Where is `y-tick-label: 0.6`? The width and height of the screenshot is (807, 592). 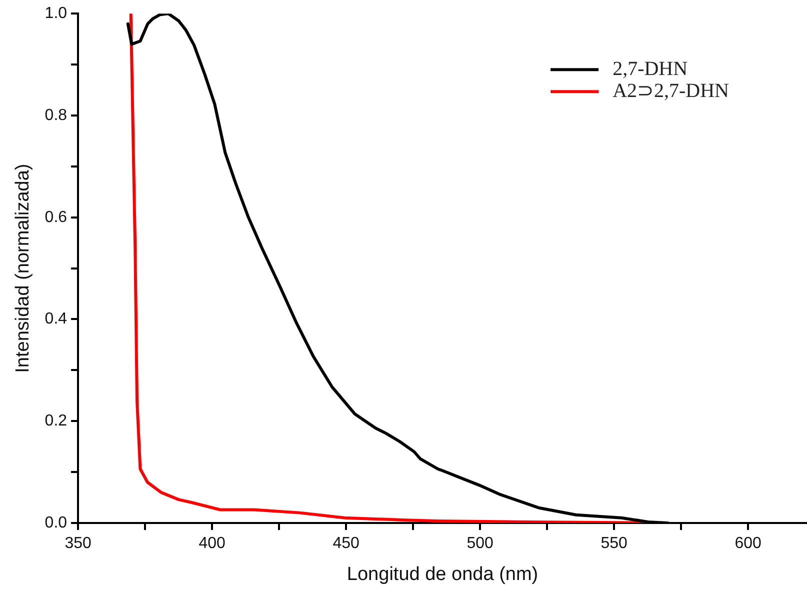 y-tick-label: 0.6 is located at coordinates (56, 217).